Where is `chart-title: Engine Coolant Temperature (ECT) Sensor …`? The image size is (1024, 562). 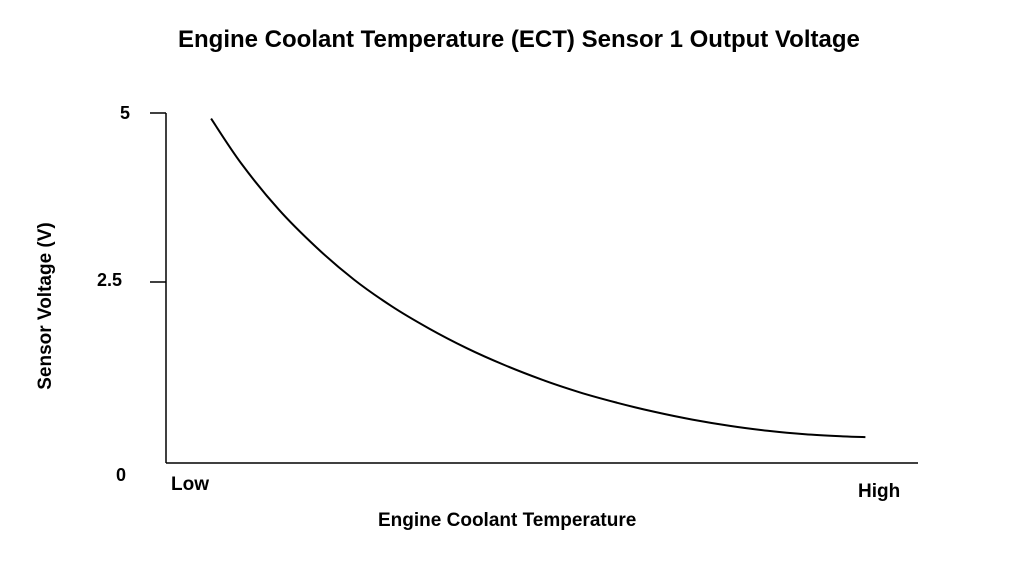 chart-title: Engine Coolant Temperature (ECT) Sensor … is located at coordinates (519, 39).